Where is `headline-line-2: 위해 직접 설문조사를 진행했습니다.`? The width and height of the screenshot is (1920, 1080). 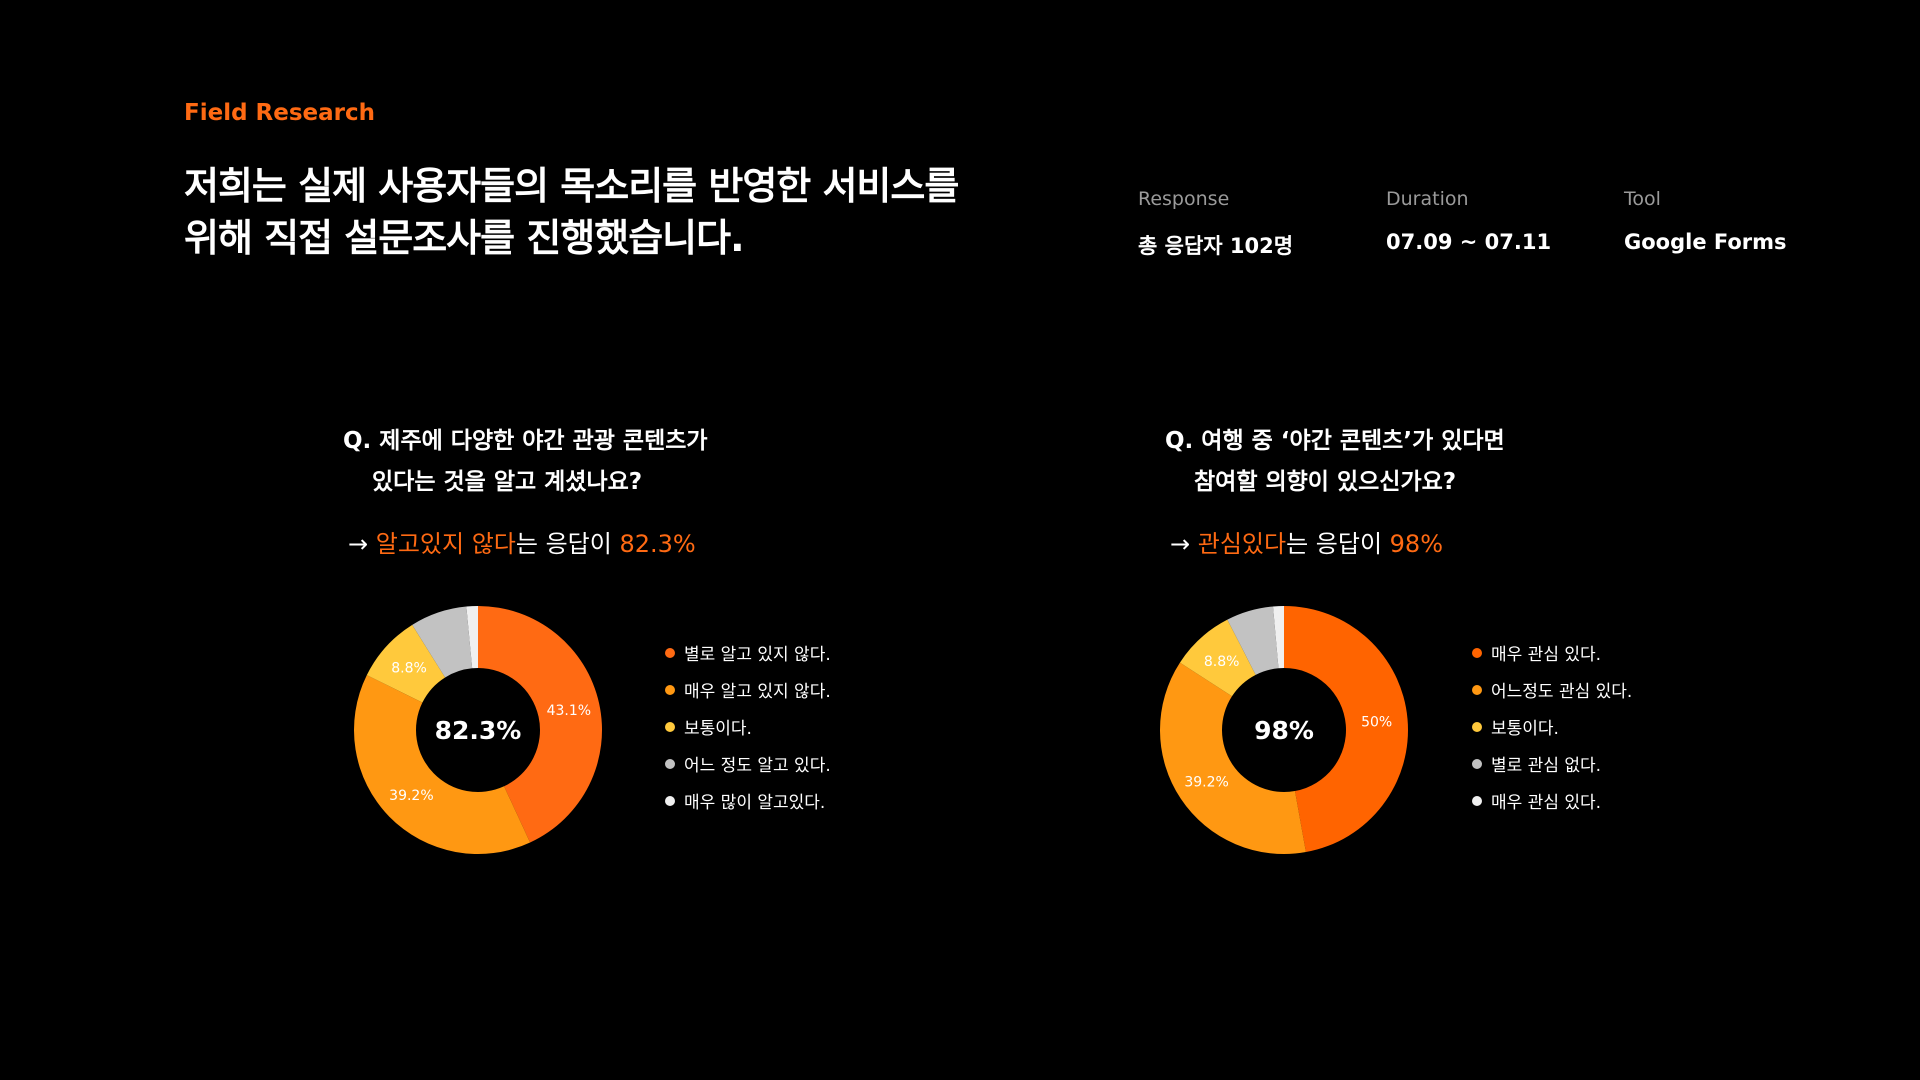
headline-line-2: 위해 직접 설문조사를 진행했습니다. is located at coordinates (464, 238).